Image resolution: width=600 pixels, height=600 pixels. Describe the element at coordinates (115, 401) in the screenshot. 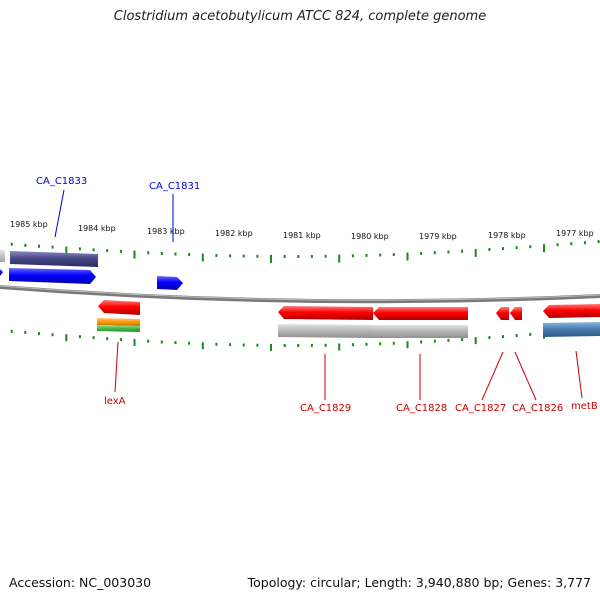

I see `gene-label-lexa: lexA` at that location.